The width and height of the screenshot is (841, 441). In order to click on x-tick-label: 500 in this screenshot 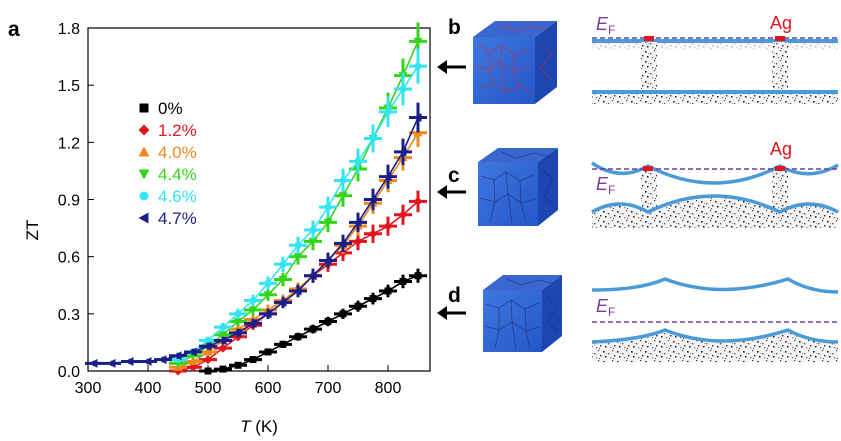, I will do `click(208, 388)`.